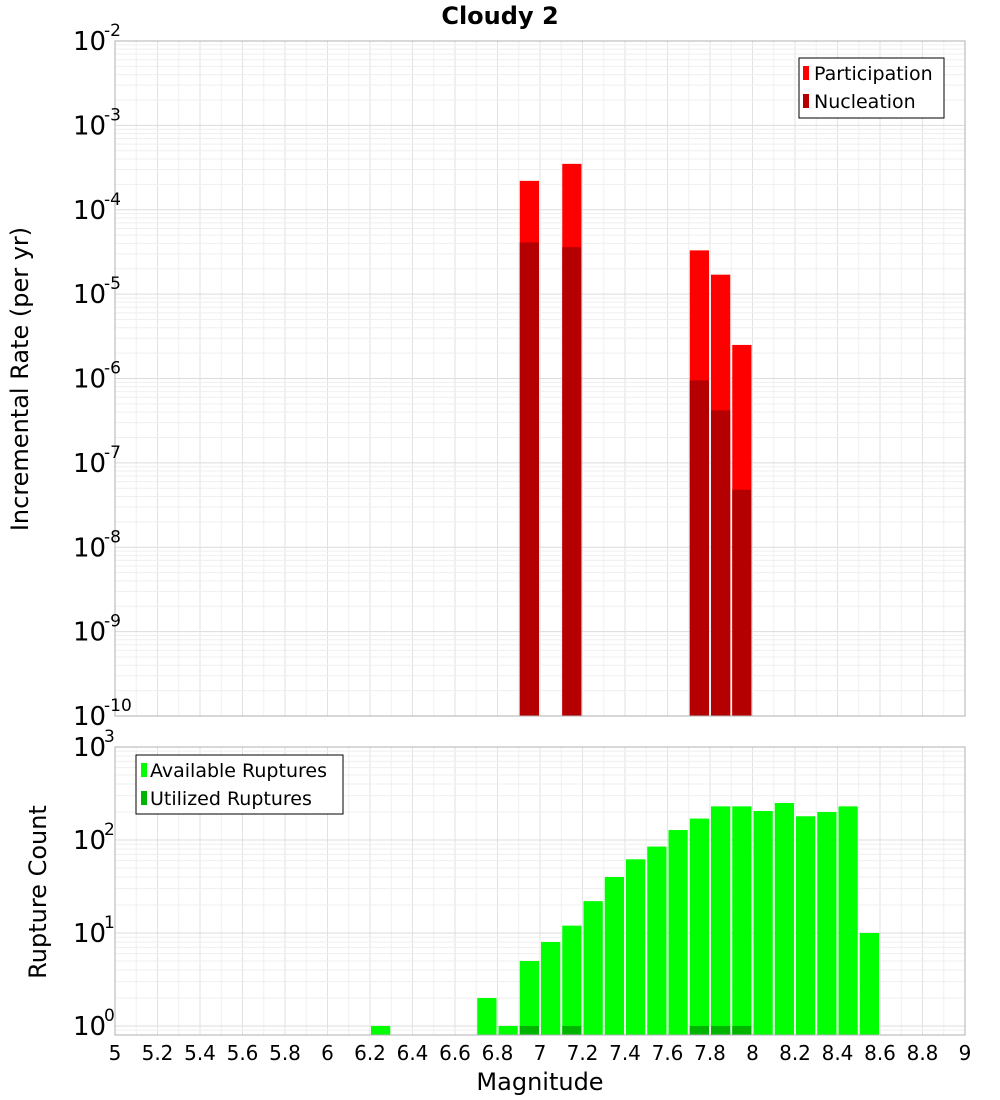 This screenshot has width=1000, height=1100. Describe the element at coordinates (200, 1053) in the screenshot. I see `x-tick-label: 5.4` at that location.